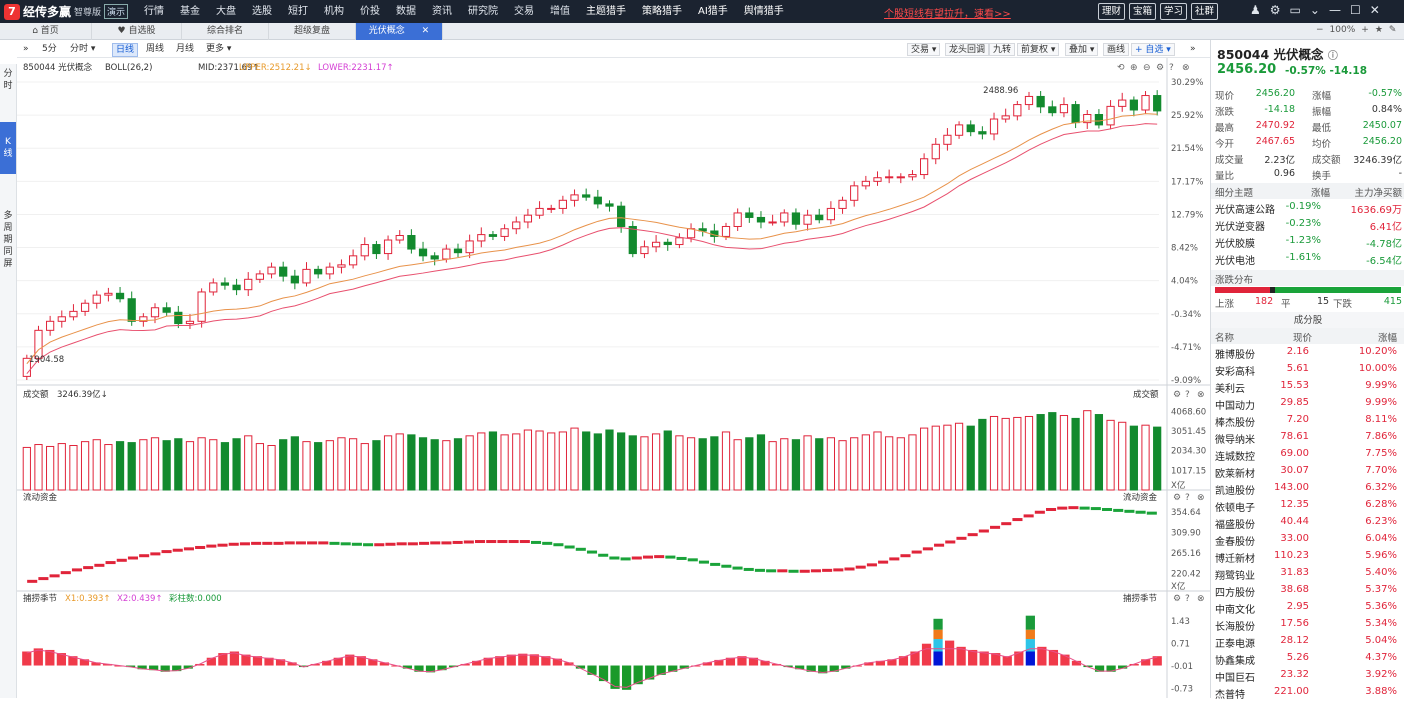 The width and height of the screenshot is (1404, 701). What do you see at coordinates (1307, 539) in the screenshot?
I see `constituent-row: 金春股份 33.00 6.04%` at bounding box center [1307, 539].